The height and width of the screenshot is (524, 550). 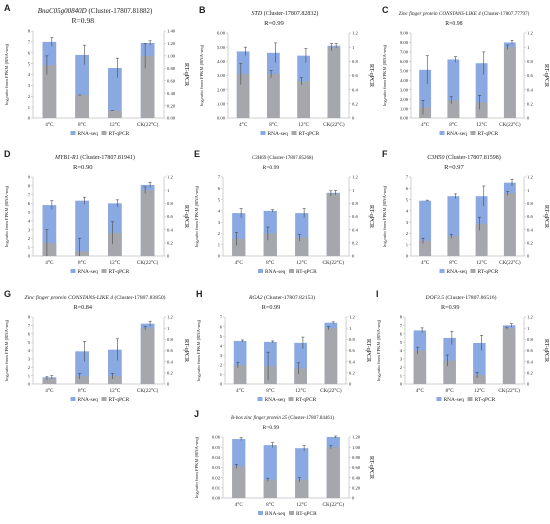 I want to click on y2-tick-label: 1, so click(x=528, y=47).